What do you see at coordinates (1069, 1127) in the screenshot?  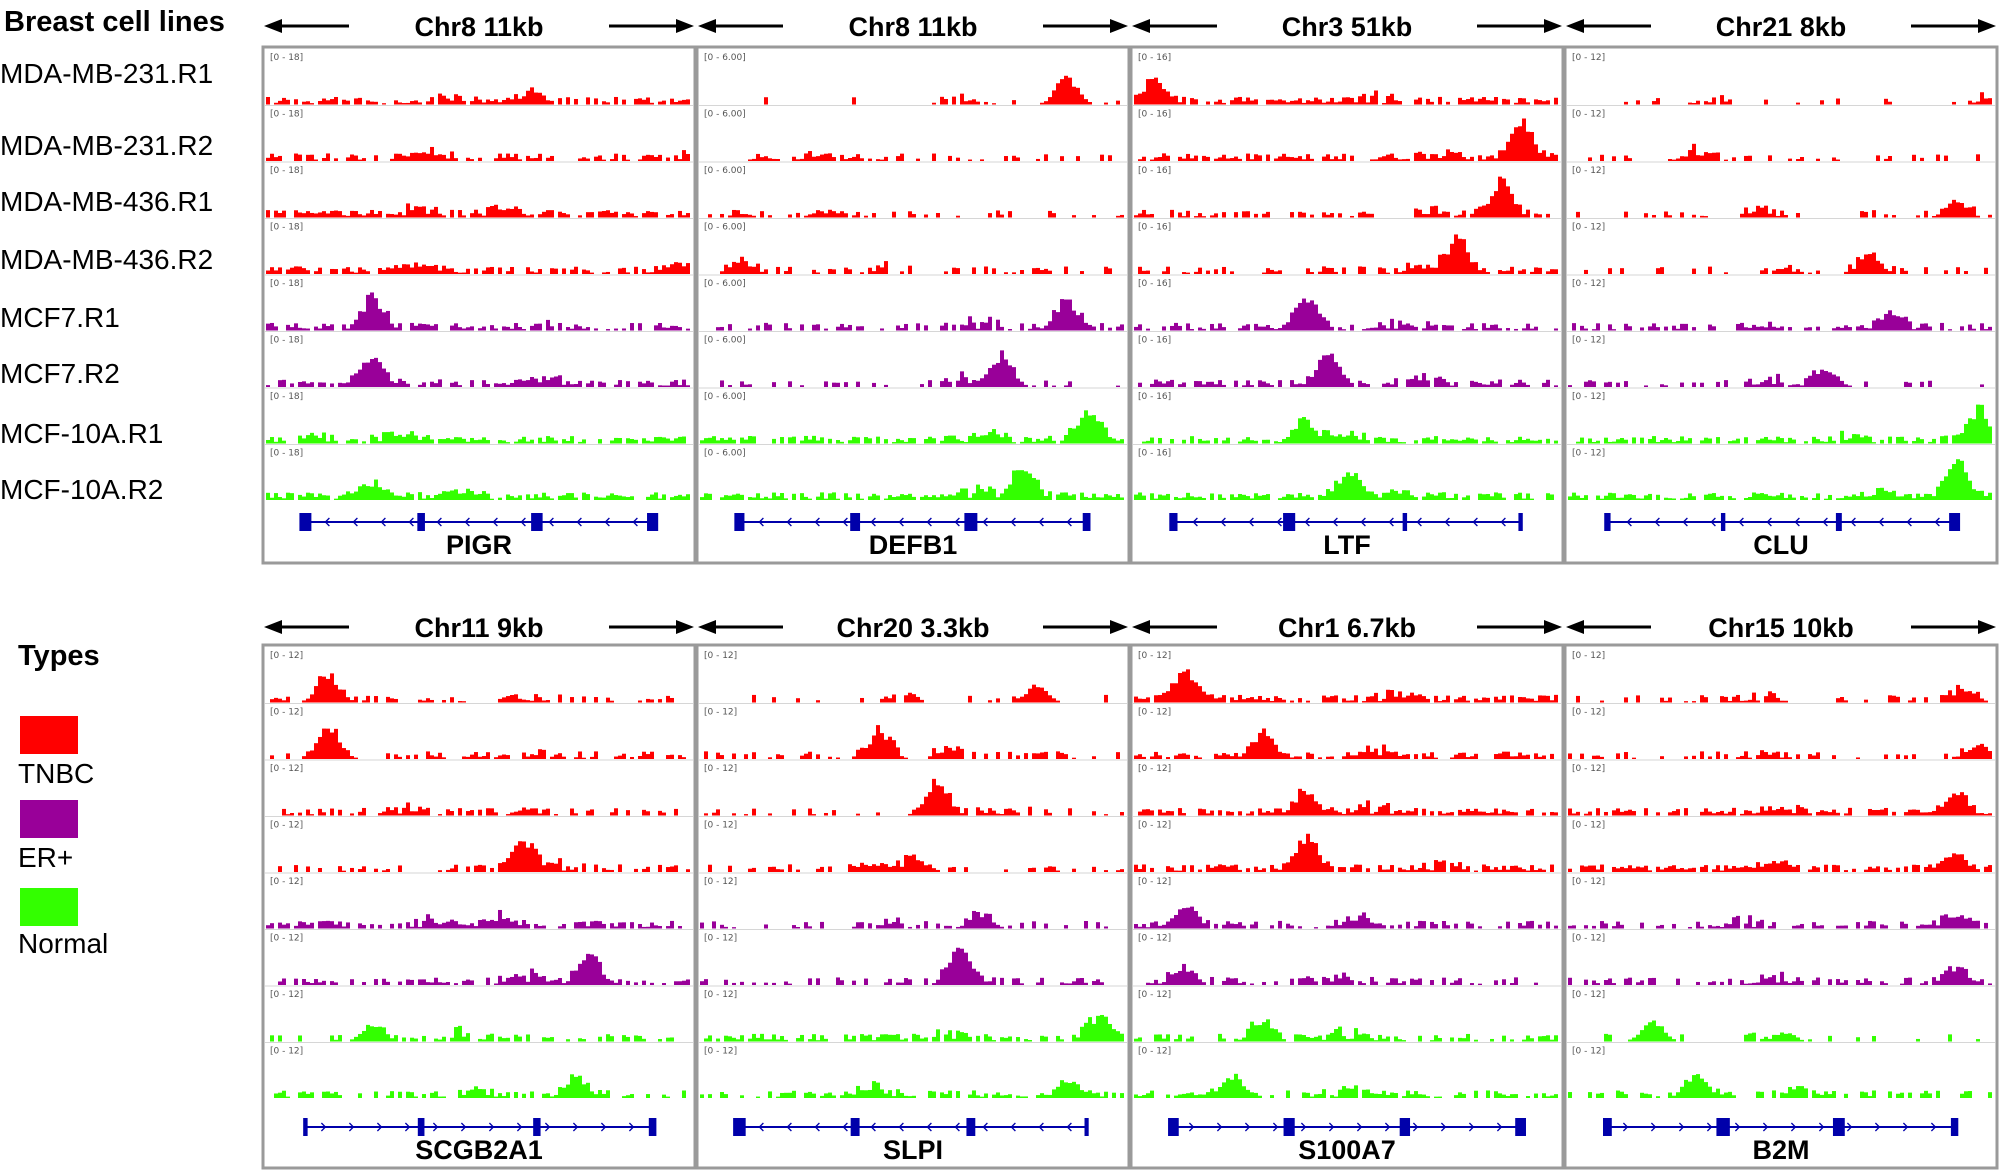 I see `strand-arrow` at bounding box center [1069, 1127].